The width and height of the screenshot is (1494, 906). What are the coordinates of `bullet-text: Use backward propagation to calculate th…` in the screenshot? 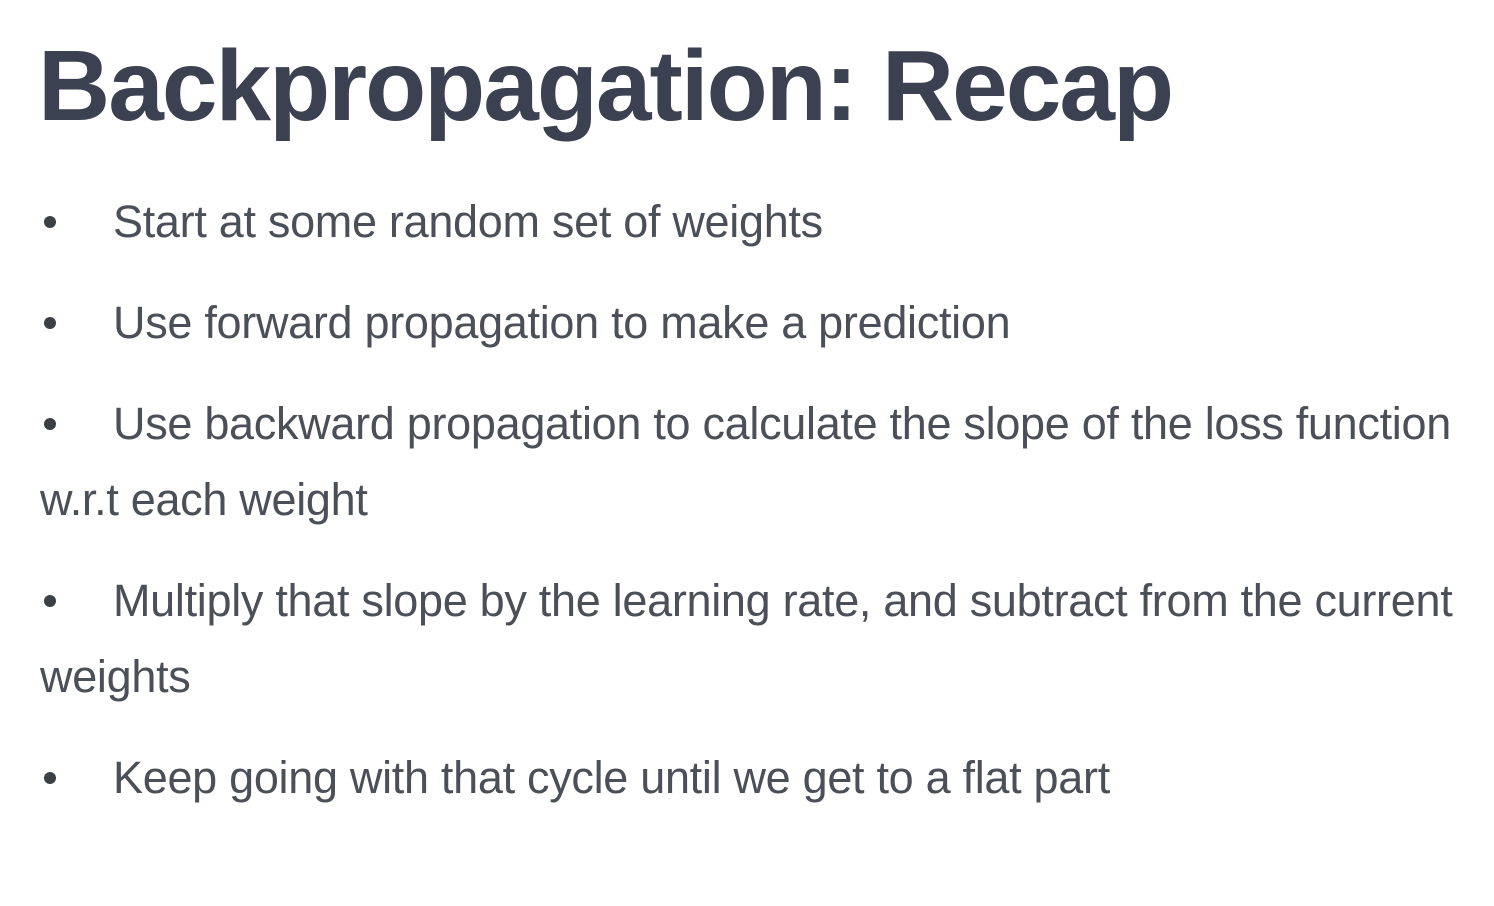 It's located at (745, 461).